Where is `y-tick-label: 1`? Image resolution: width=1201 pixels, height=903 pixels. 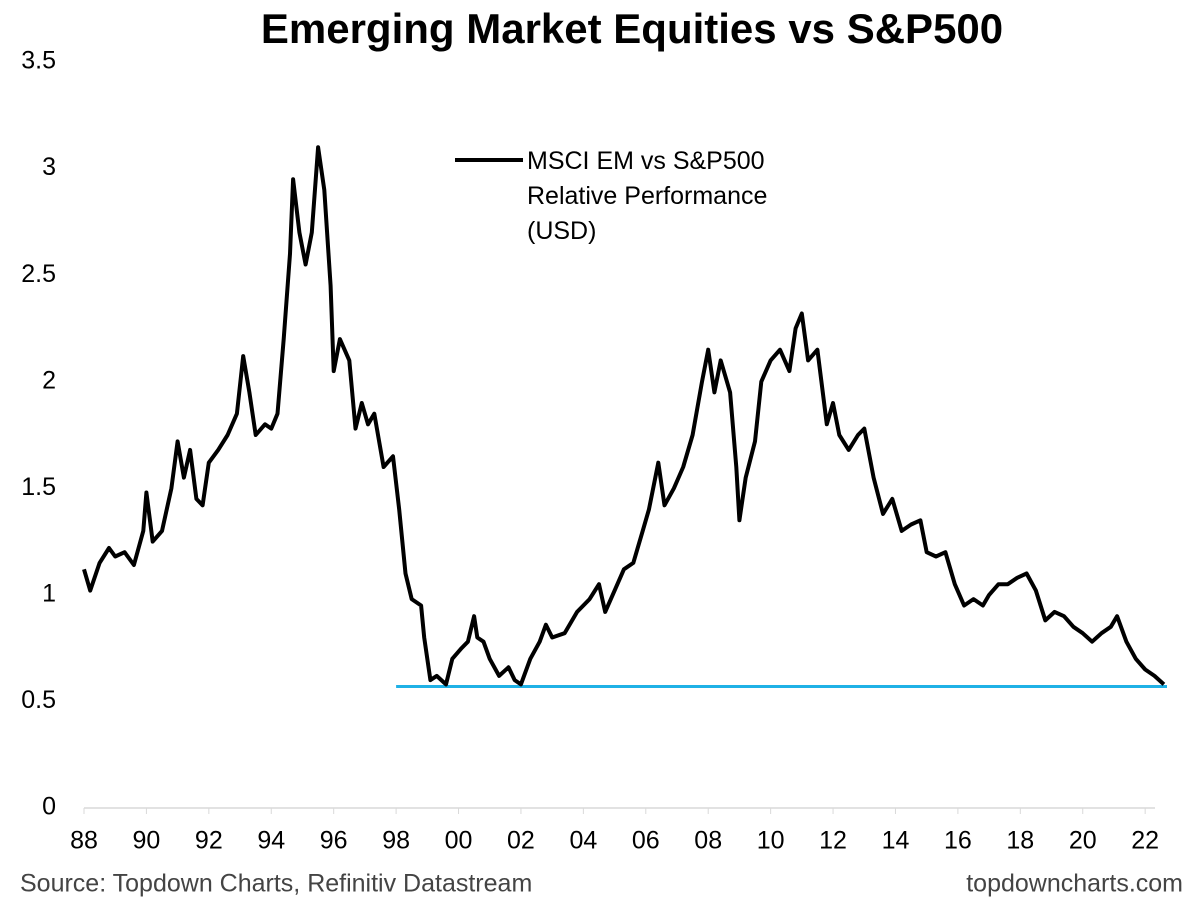
y-tick-label: 1 is located at coordinates (49, 593).